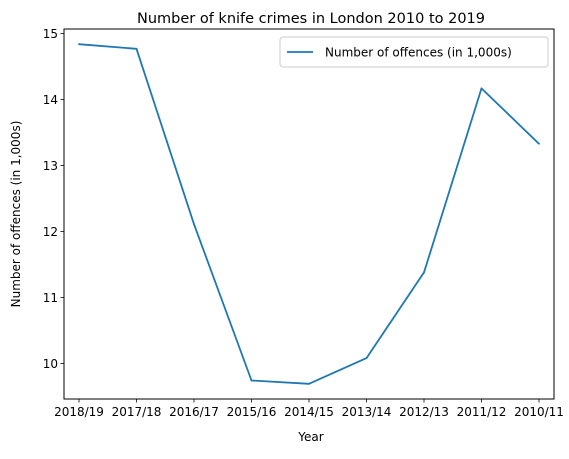 The image size is (569, 459). Describe the element at coordinates (309, 412) in the screenshot. I see `x-tick-label: 2014/15` at that location.